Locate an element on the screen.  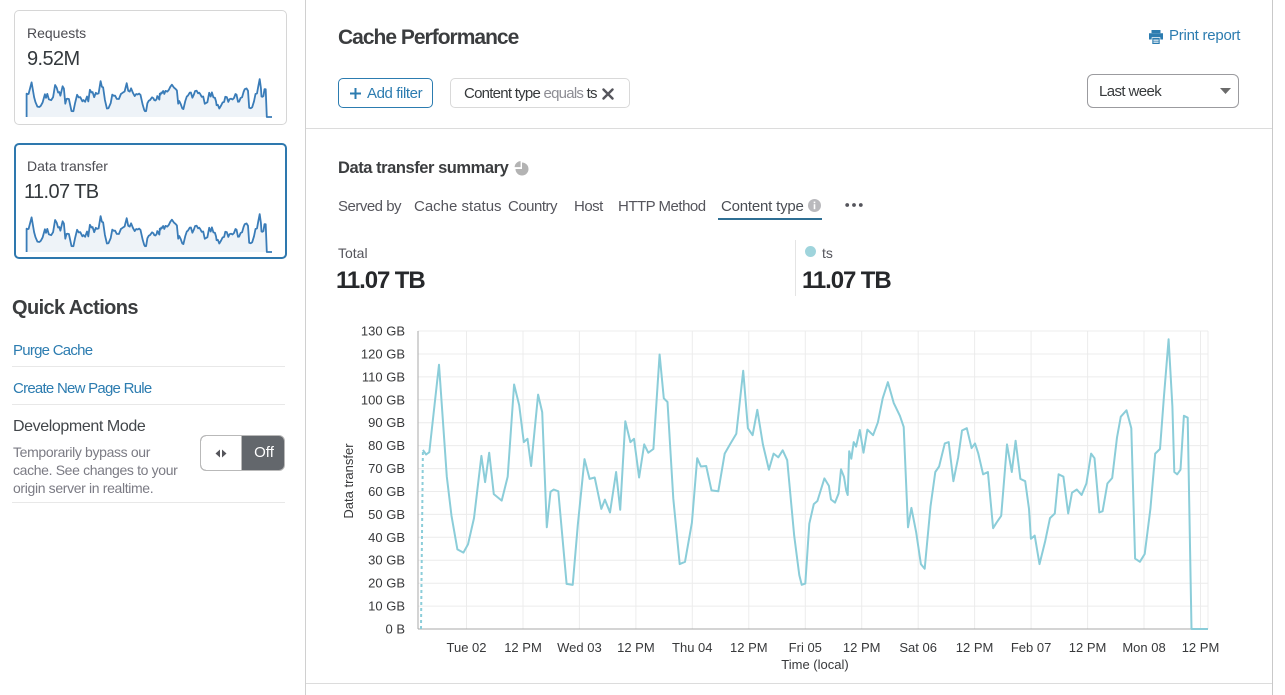
svg-text: Wed 03 is located at coordinates (579, 647).